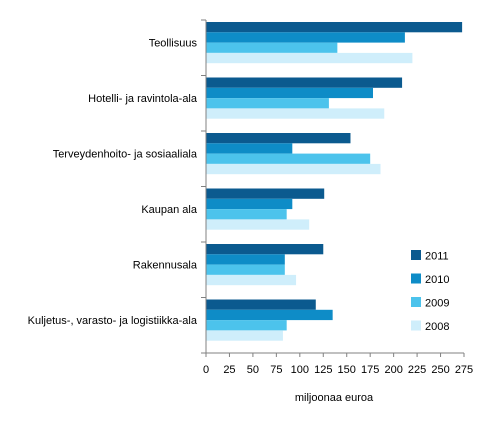 The width and height of the screenshot is (494, 424). I want to click on x-tick-label: 175, so click(370, 370).